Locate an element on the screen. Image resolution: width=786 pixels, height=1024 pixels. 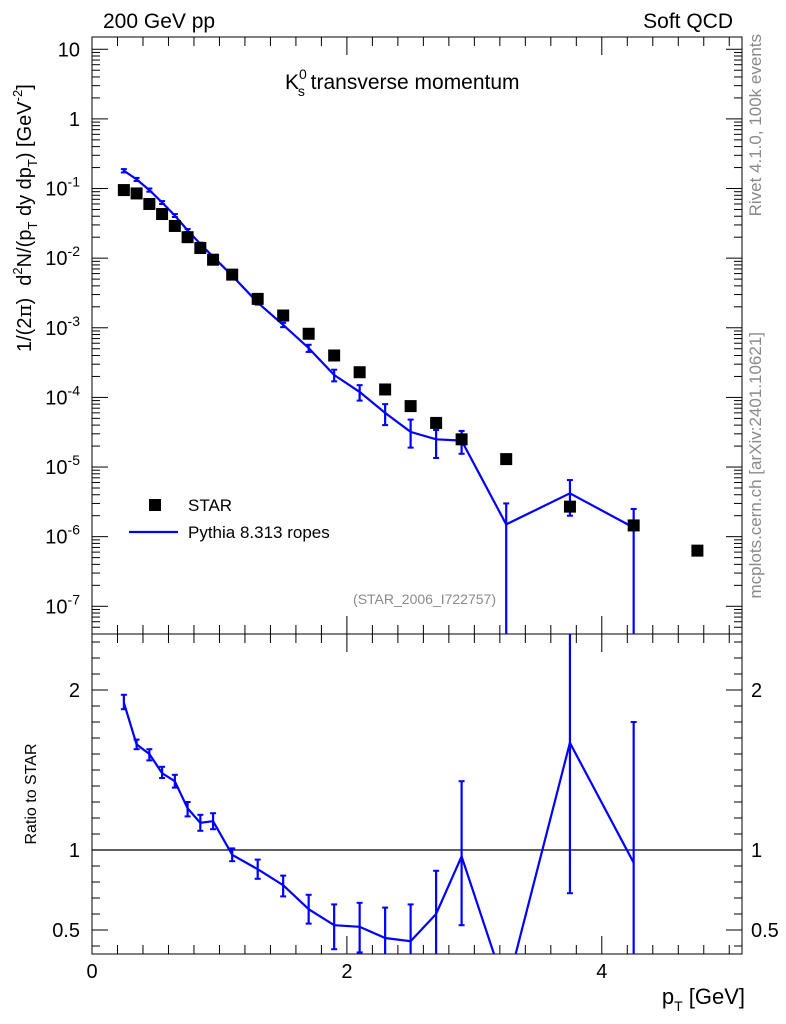
main-y-axis-label: 1/(2π)d2N/(pT dy dpT) [GeV-2] is located at coordinates (25, 218).